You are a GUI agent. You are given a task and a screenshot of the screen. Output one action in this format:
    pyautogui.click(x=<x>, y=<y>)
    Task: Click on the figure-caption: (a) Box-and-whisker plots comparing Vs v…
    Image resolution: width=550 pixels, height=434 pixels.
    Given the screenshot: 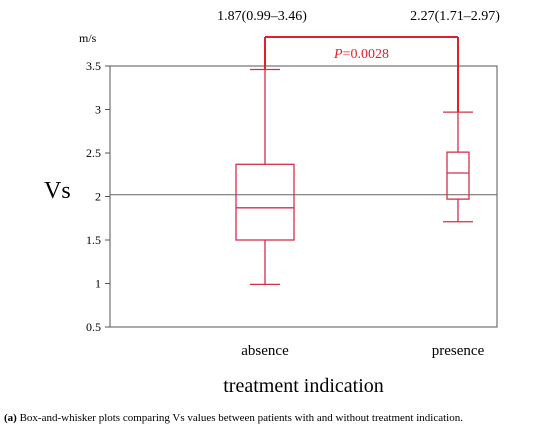 What is the action you would take?
    pyautogui.click(x=277, y=418)
    